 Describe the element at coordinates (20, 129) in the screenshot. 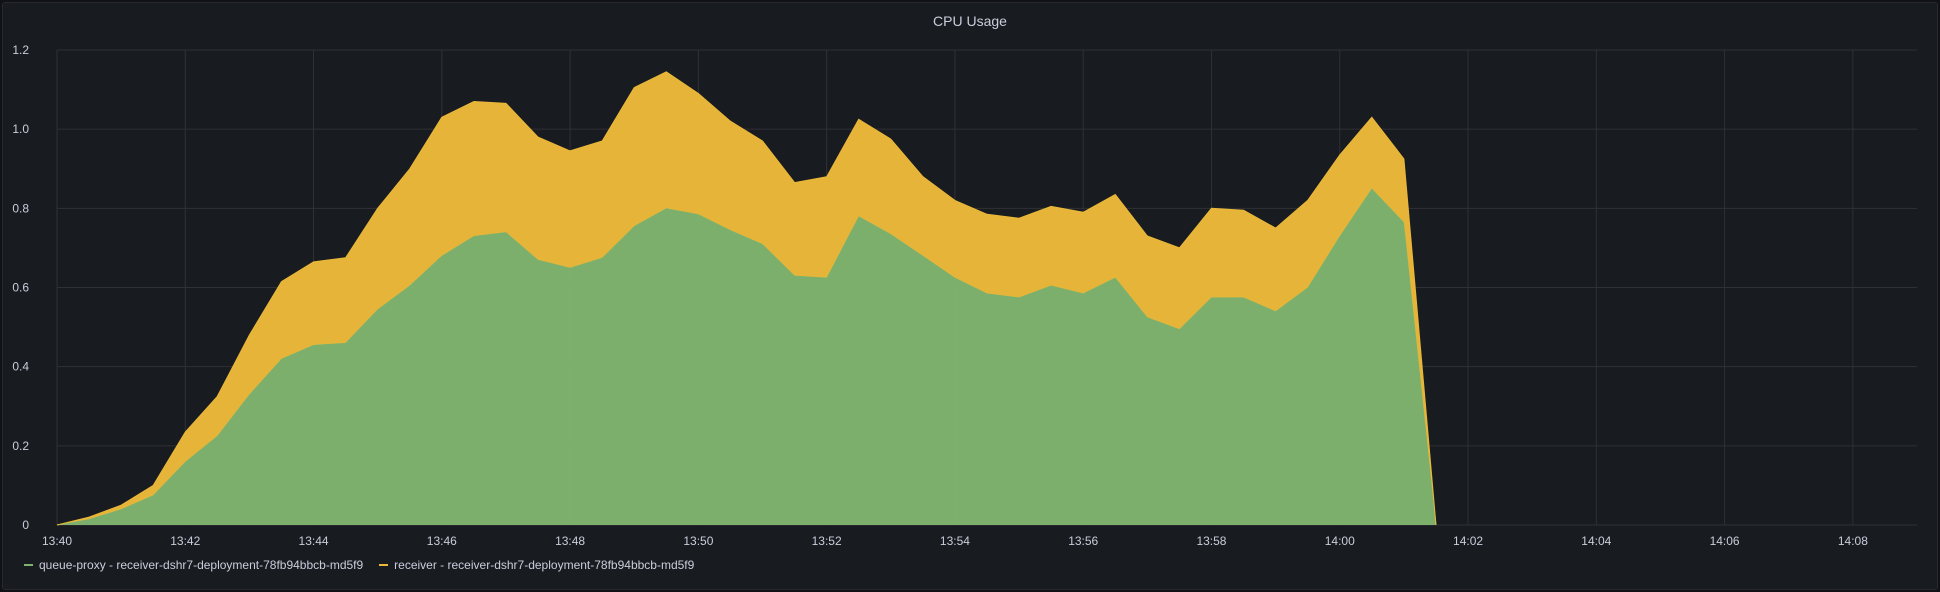

I see `y-tick-label: 1.0` at that location.